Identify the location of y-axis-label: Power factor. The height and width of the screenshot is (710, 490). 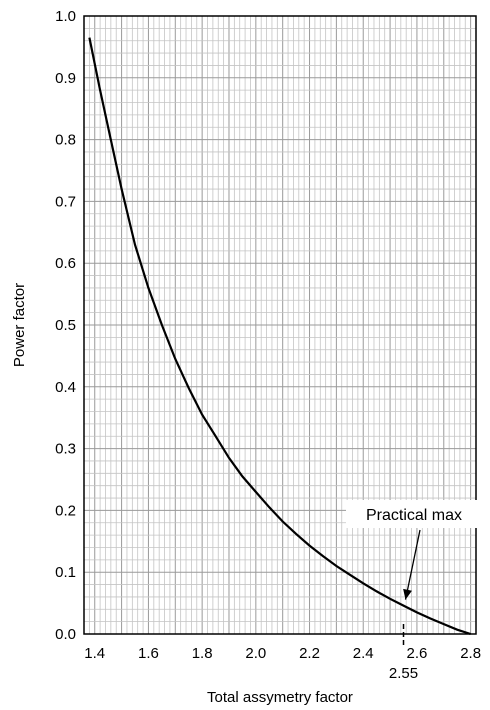
(19, 325).